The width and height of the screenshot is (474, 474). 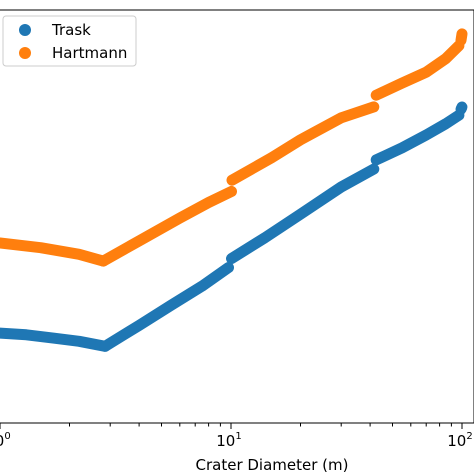 I want to click on legend-label-hartmann: Hartmann, so click(x=89, y=53).